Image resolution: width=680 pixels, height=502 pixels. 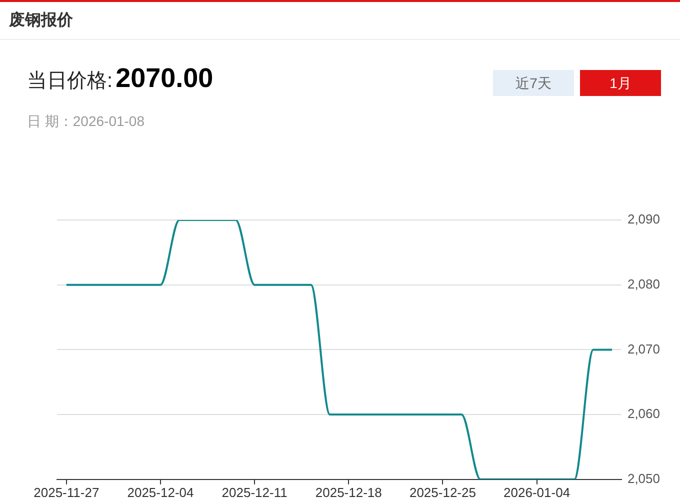 What do you see at coordinates (160, 492) in the screenshot?
I see `x-tick-label: 2025-12-04` at bounding box center [160, 492].